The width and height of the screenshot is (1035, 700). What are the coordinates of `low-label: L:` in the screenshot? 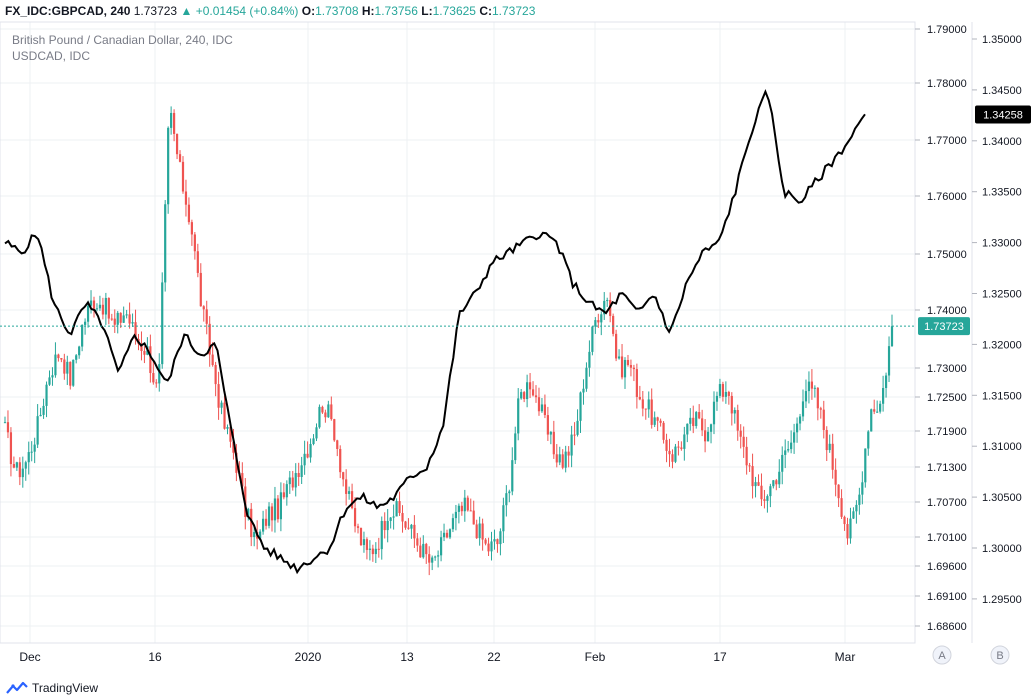 It's located at (427, 11).